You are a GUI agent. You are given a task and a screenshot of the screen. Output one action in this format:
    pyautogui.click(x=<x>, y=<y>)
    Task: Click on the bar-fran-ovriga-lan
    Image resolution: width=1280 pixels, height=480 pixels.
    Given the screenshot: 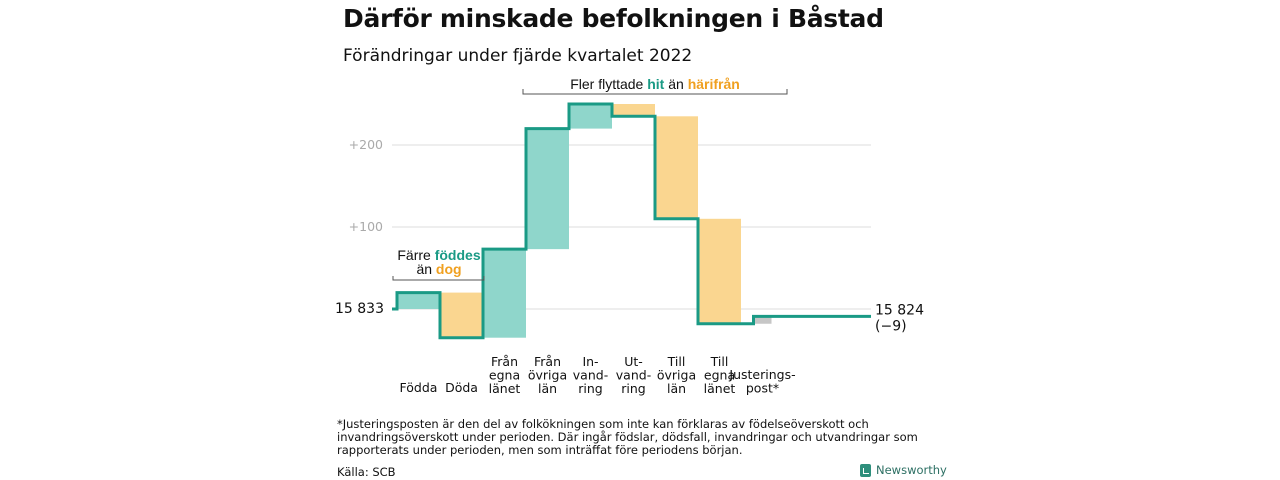 What is the action you would take?
    pyautogui.click(x=547, y=189)
    